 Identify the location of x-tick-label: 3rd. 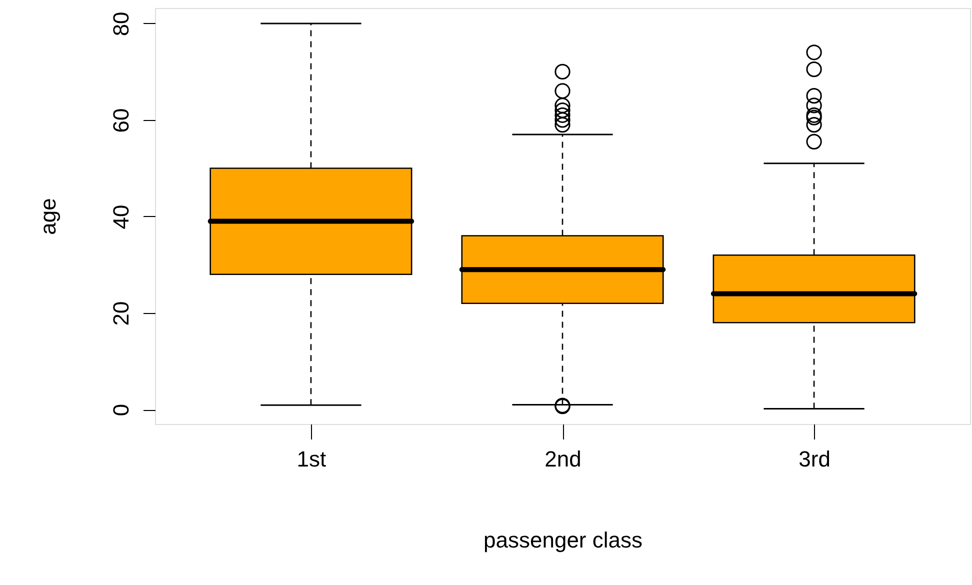
(814, 459).